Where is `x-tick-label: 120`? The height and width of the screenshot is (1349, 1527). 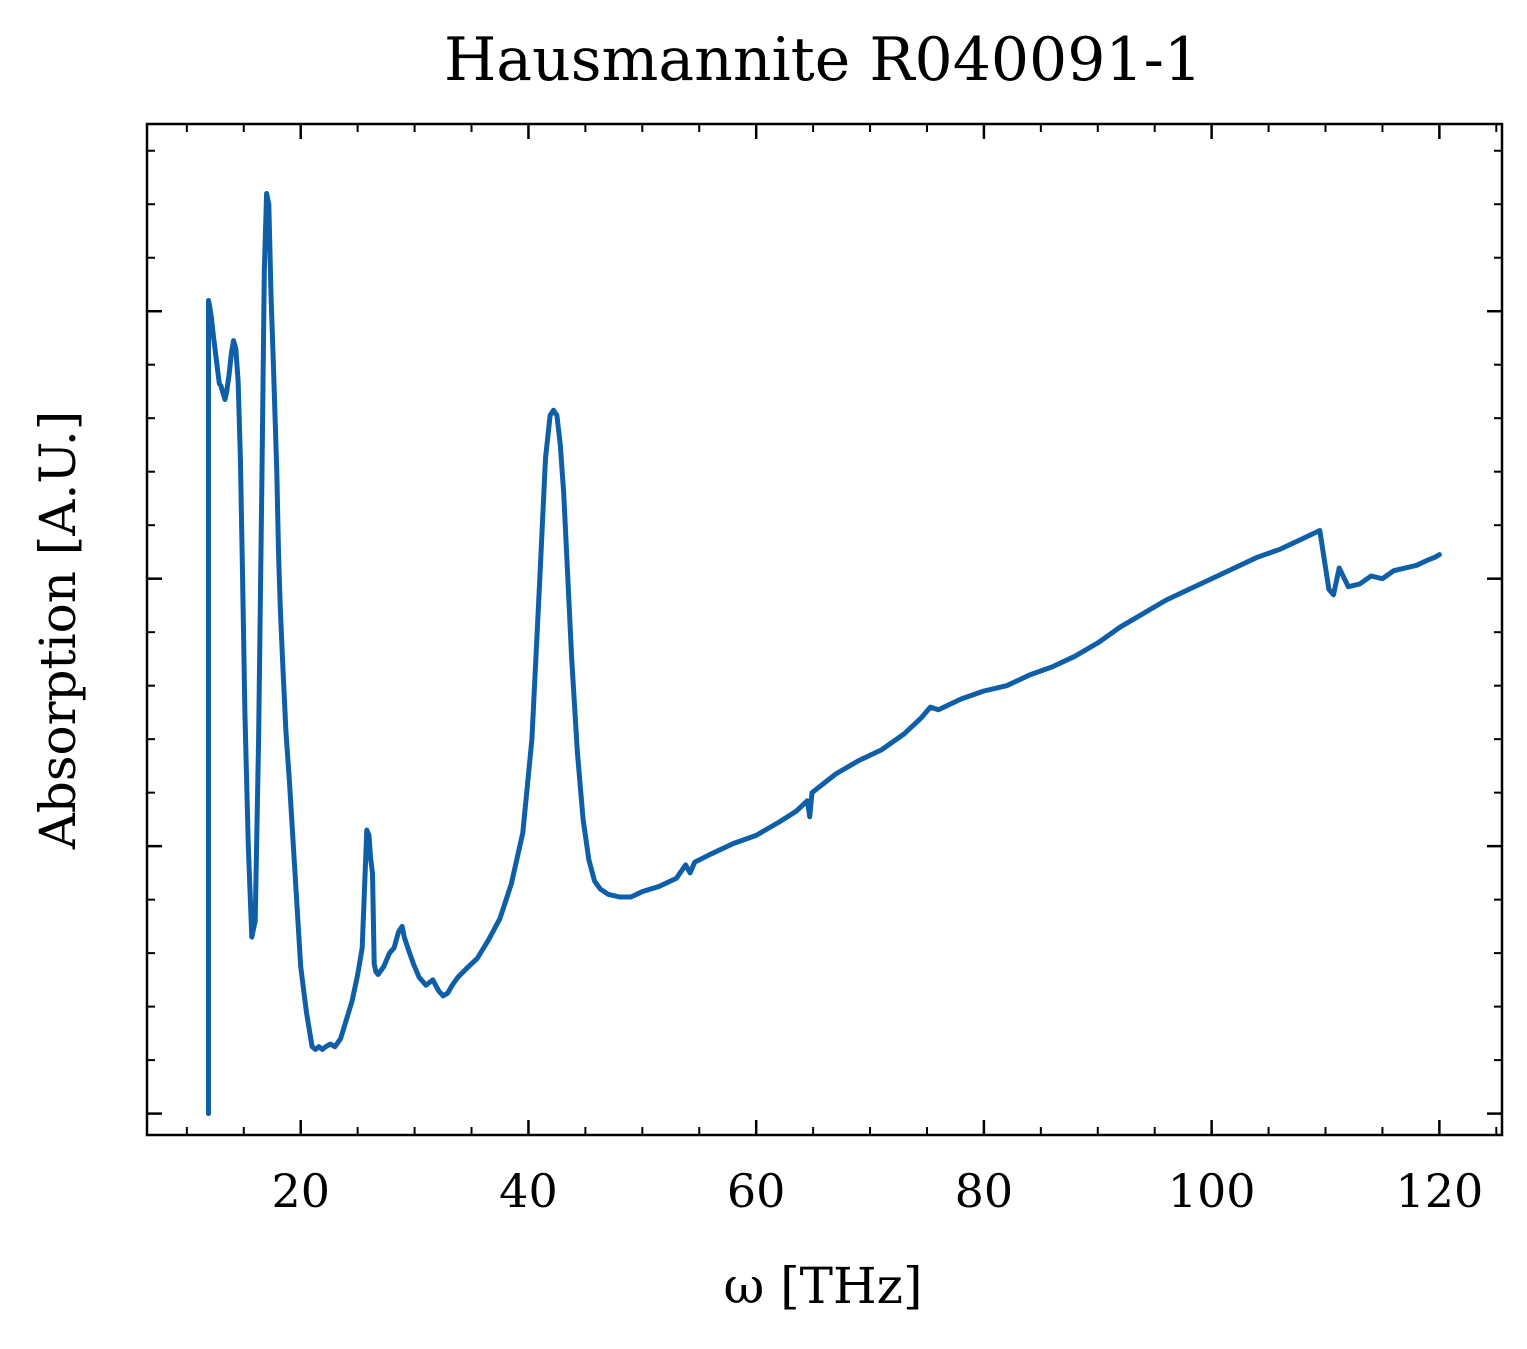
x-tick-label: 120 is located at coordinates (1439, 1191).